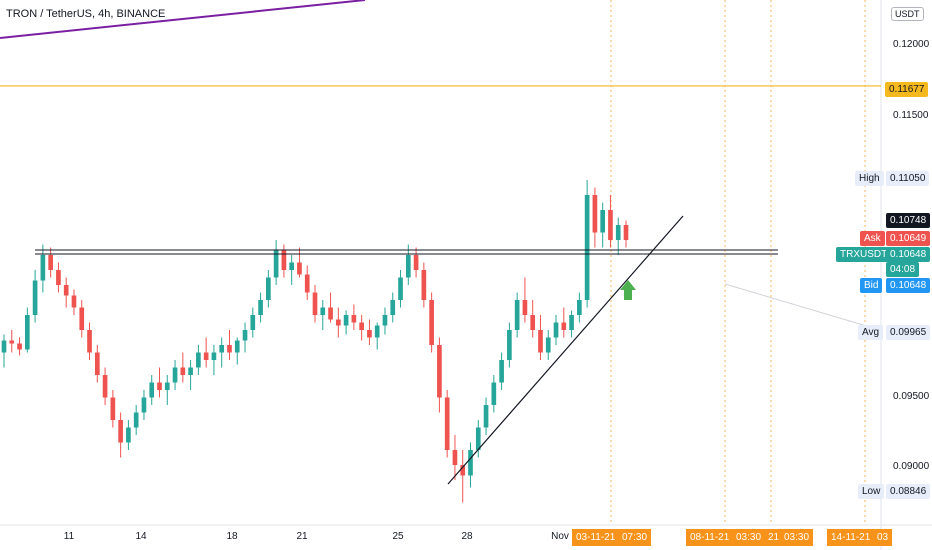 Image resolution: width=932 pixels, height=550 pixels. What do you see at coordinates (628, 290) in the screenshot?
I see `up-arrow-icon` at bounding box center [628, 290].